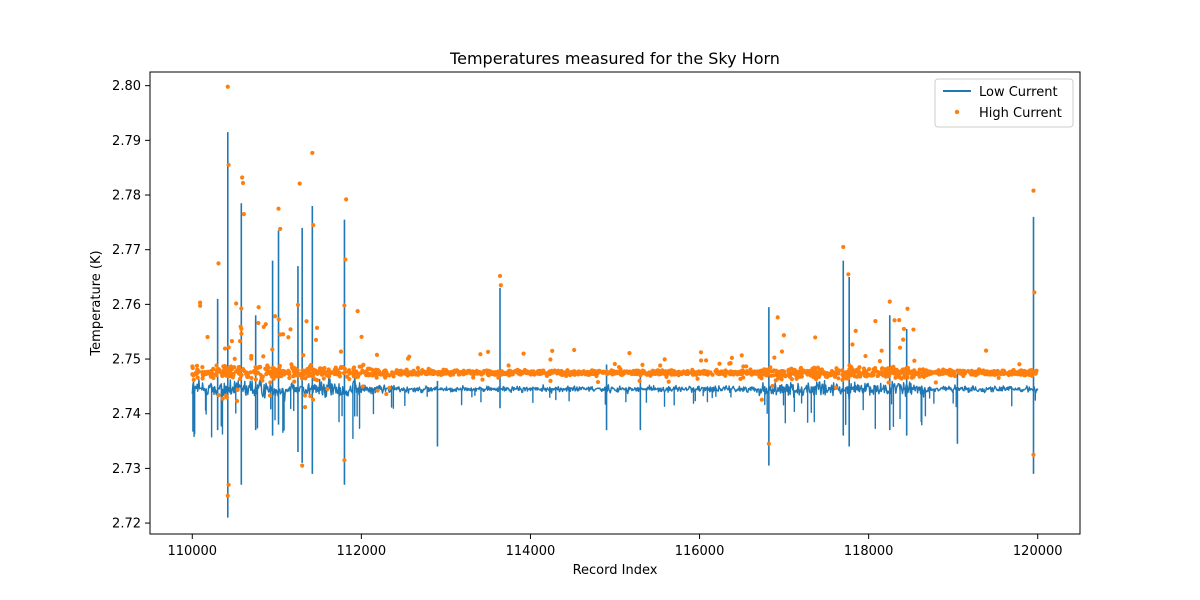 This screenshot has width=1200, height=600. What do you see at coordinates (1020, 113) in the screenshot?
I see `legend-label-high-current: High Current` at bounding box center [1020, 113].